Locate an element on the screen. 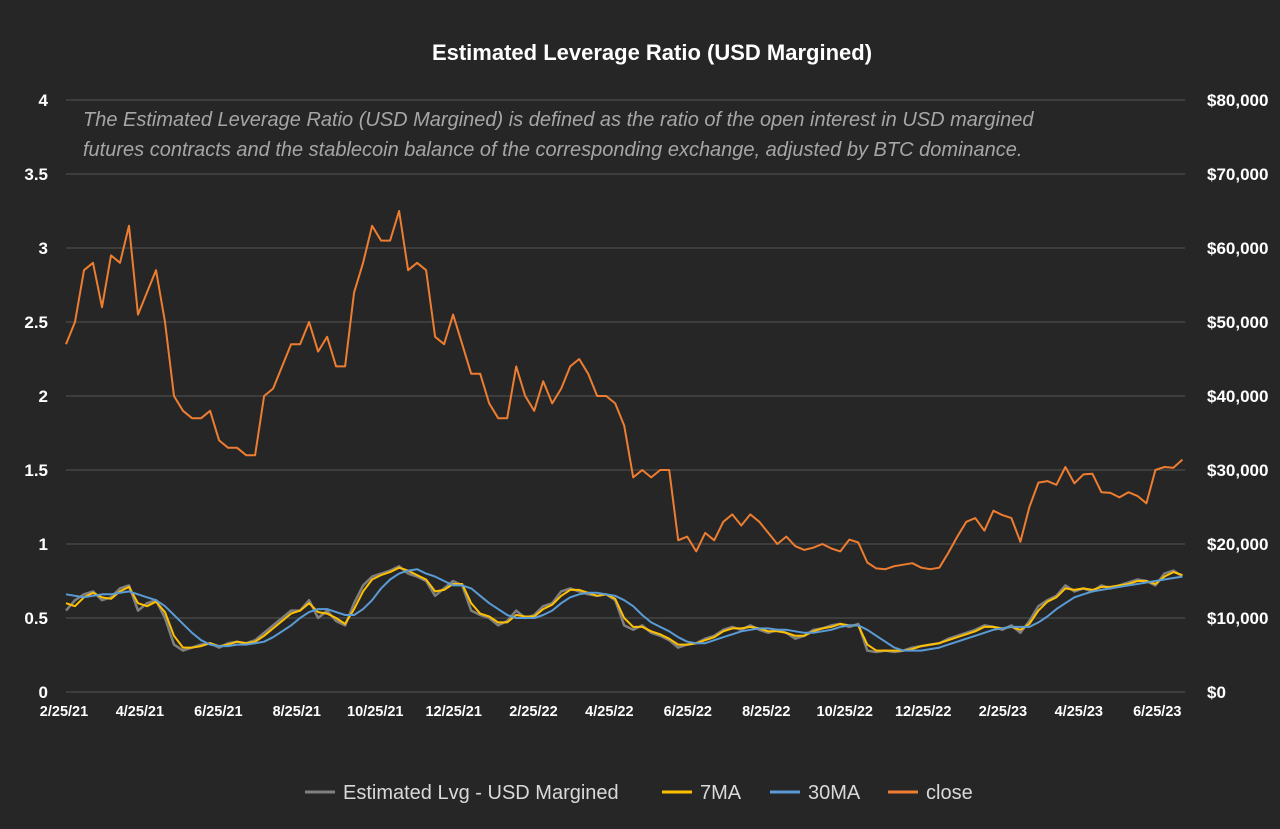 The width and height of the screenshot is (1280, 829). right-axis-tick-label: $60,000 is located at coordinates (1237, 248).